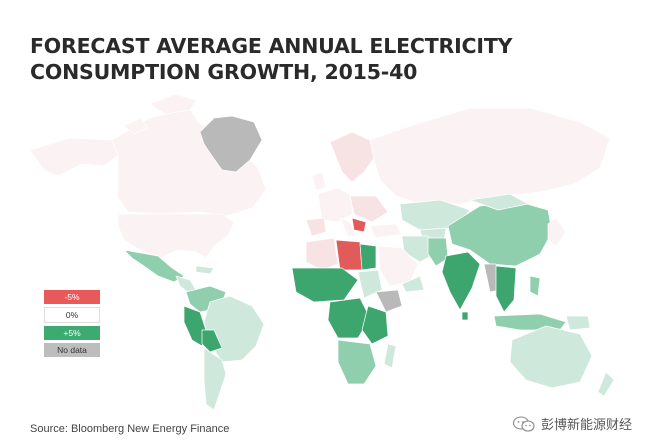  Describe the element at coordinates (72, 325) in the screenshot. I see `map-legend: -5% 0% +5% No data` at that location.